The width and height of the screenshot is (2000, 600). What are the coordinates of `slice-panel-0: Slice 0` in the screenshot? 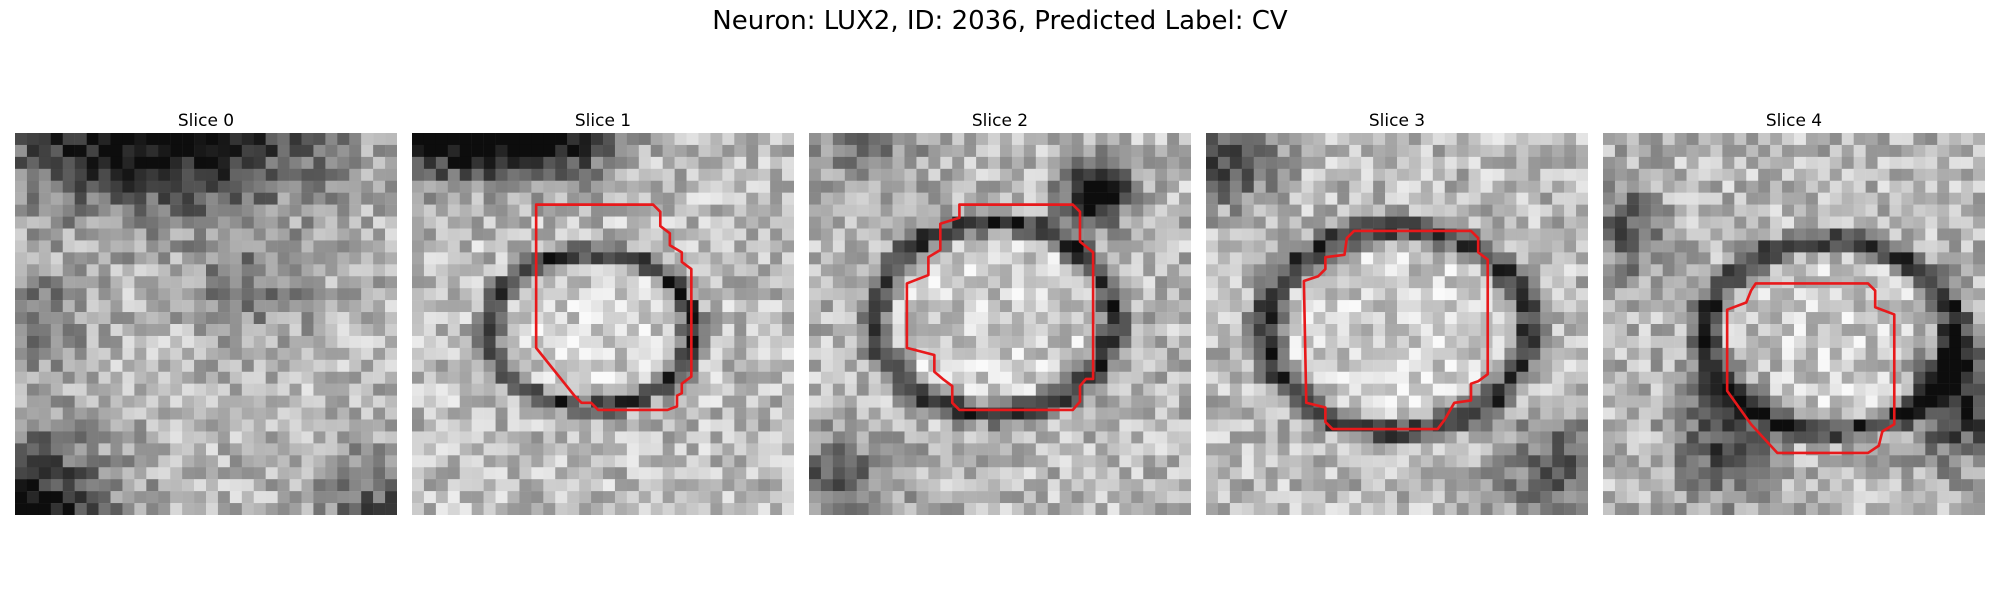 It's located at (206, 312).